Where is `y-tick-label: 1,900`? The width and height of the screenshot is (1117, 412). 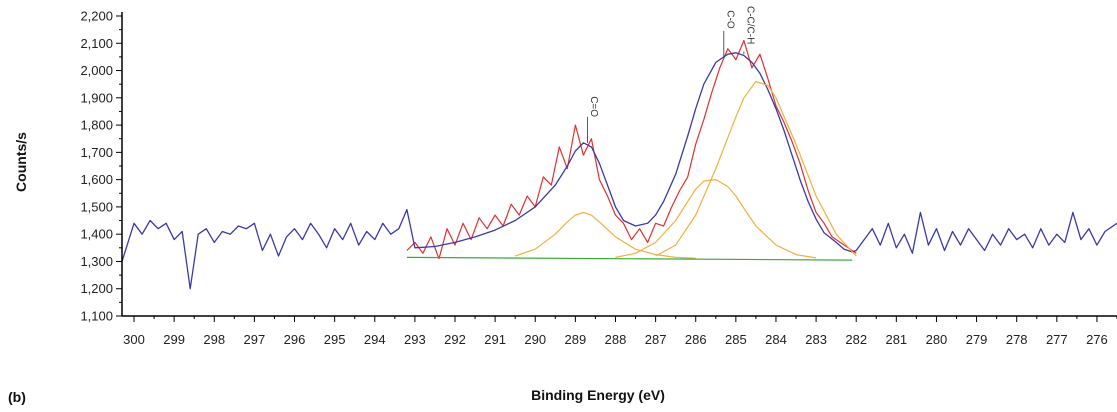 y-tick-label: 1,900 is located at coordinates (96, 97).